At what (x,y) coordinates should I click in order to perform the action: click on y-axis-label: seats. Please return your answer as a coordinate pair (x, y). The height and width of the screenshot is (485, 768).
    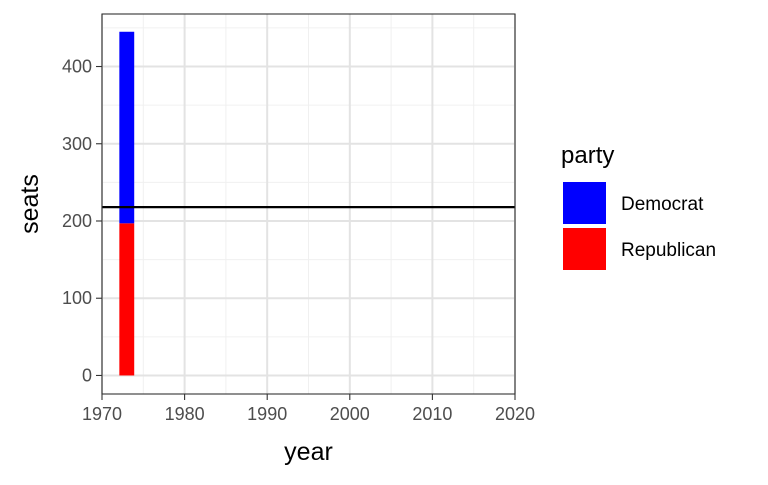
    Looking at the image, I should click on (30, 204).